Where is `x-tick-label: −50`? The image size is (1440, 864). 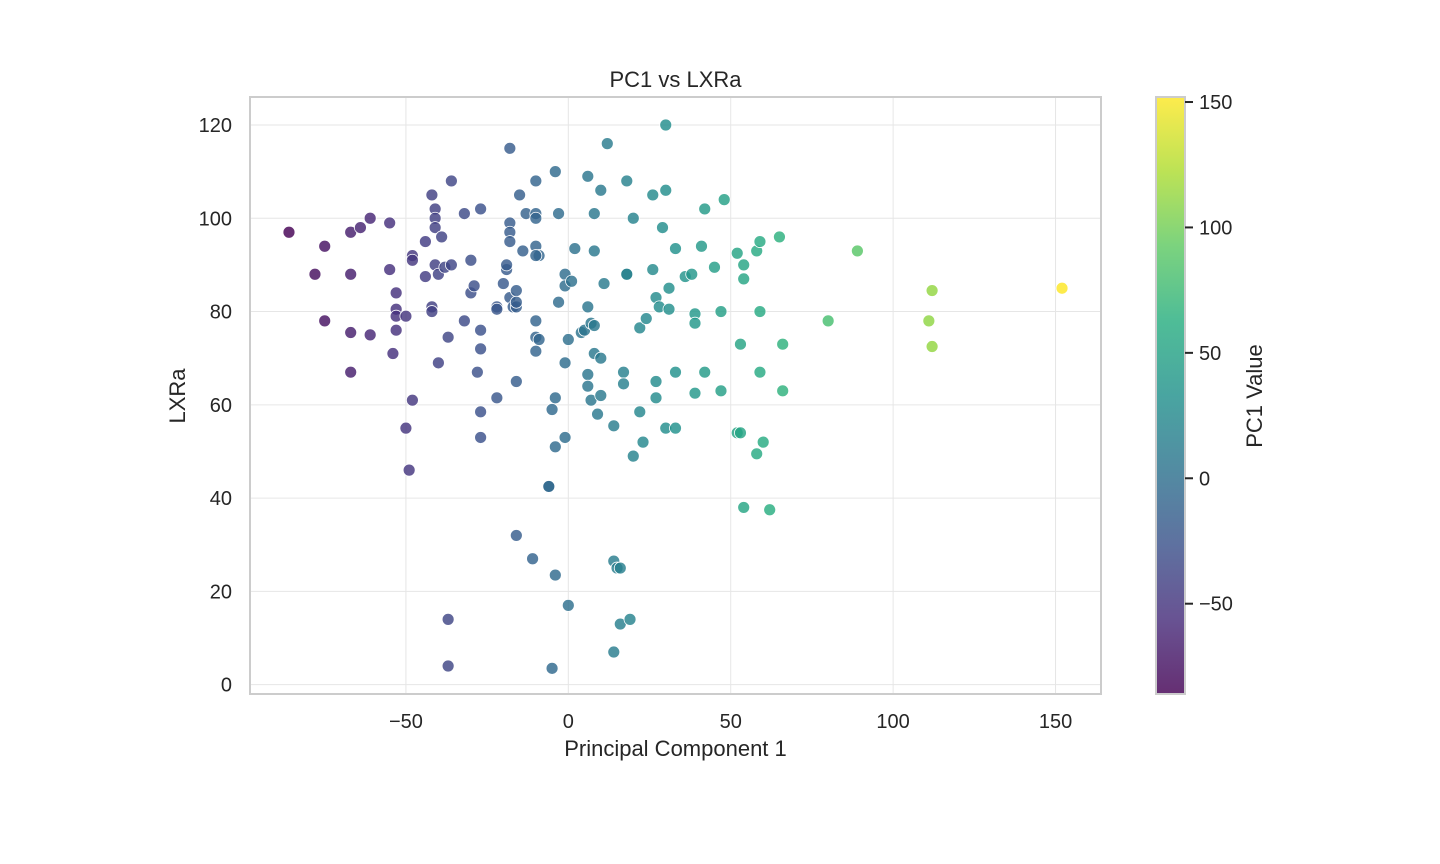
x-tick-label: −50 is located at coordinates (406, 722).